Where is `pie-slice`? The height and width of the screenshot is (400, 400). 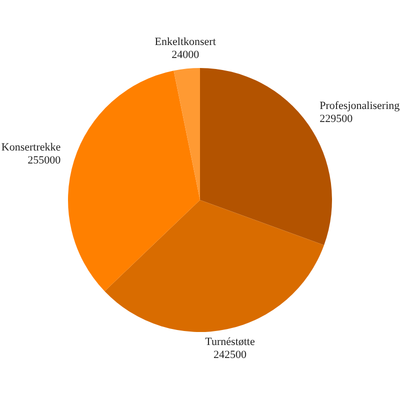
pie-slice is located at coordinates (187, 134).